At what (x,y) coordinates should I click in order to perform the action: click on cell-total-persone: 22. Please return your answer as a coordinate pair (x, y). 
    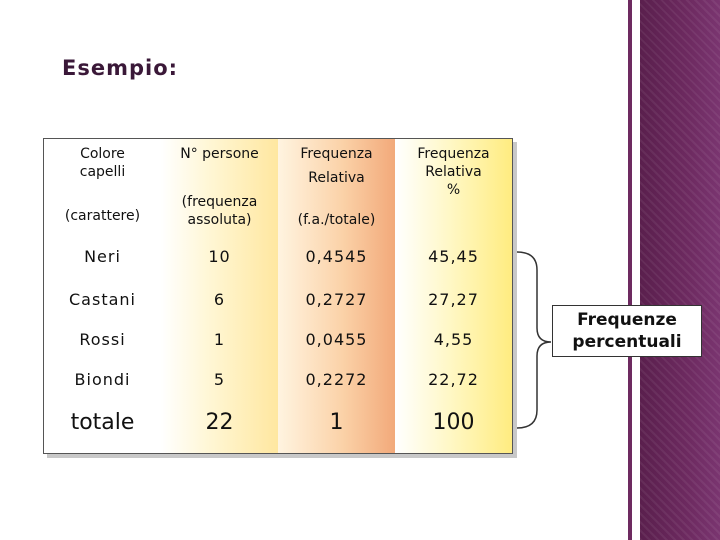
    Looking at the image, I should click on (219, 422).